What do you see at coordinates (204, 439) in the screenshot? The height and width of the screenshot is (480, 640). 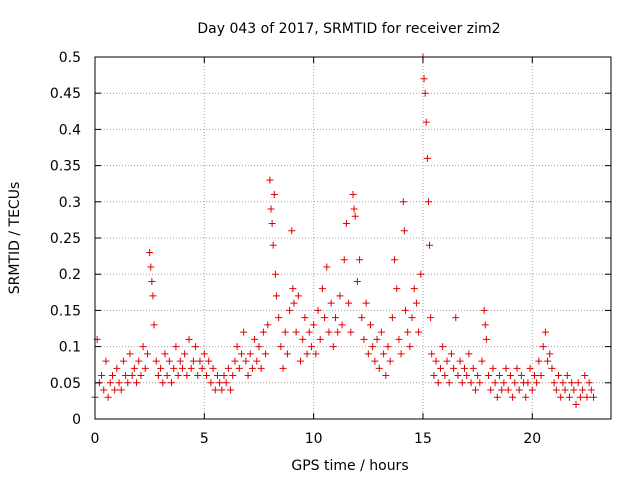 I see `x-tick-label: 5` at bounding box center [204, 439].